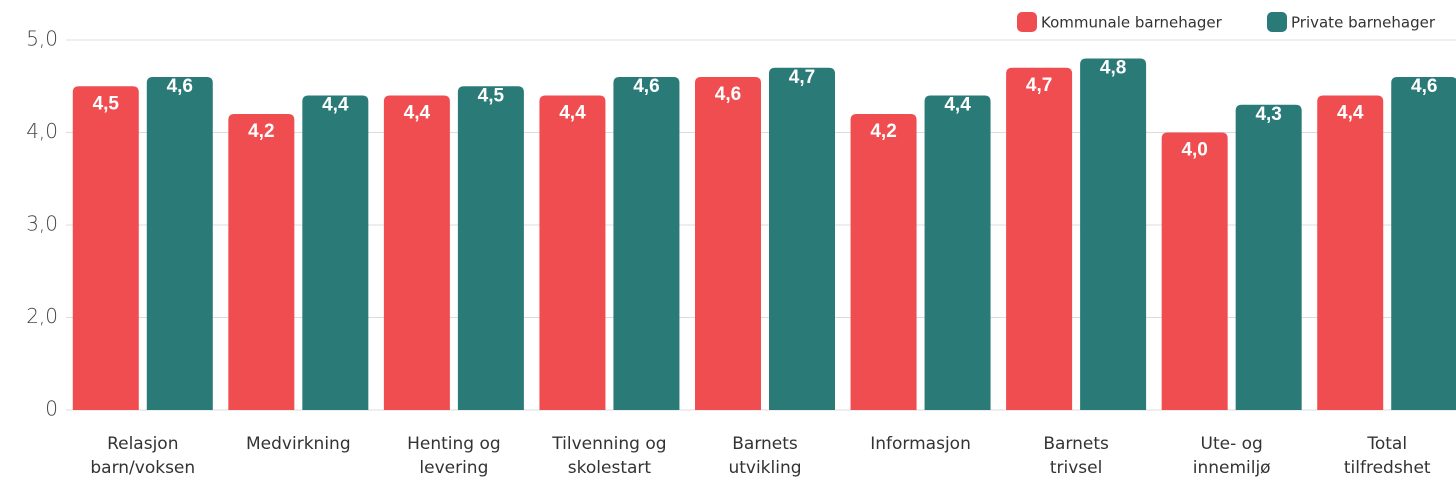 This screenshot has width=1456, height=486. Describe the element at coordinates (1113, 68) in the screenshot. I see `data-label: 4,8` at that location.